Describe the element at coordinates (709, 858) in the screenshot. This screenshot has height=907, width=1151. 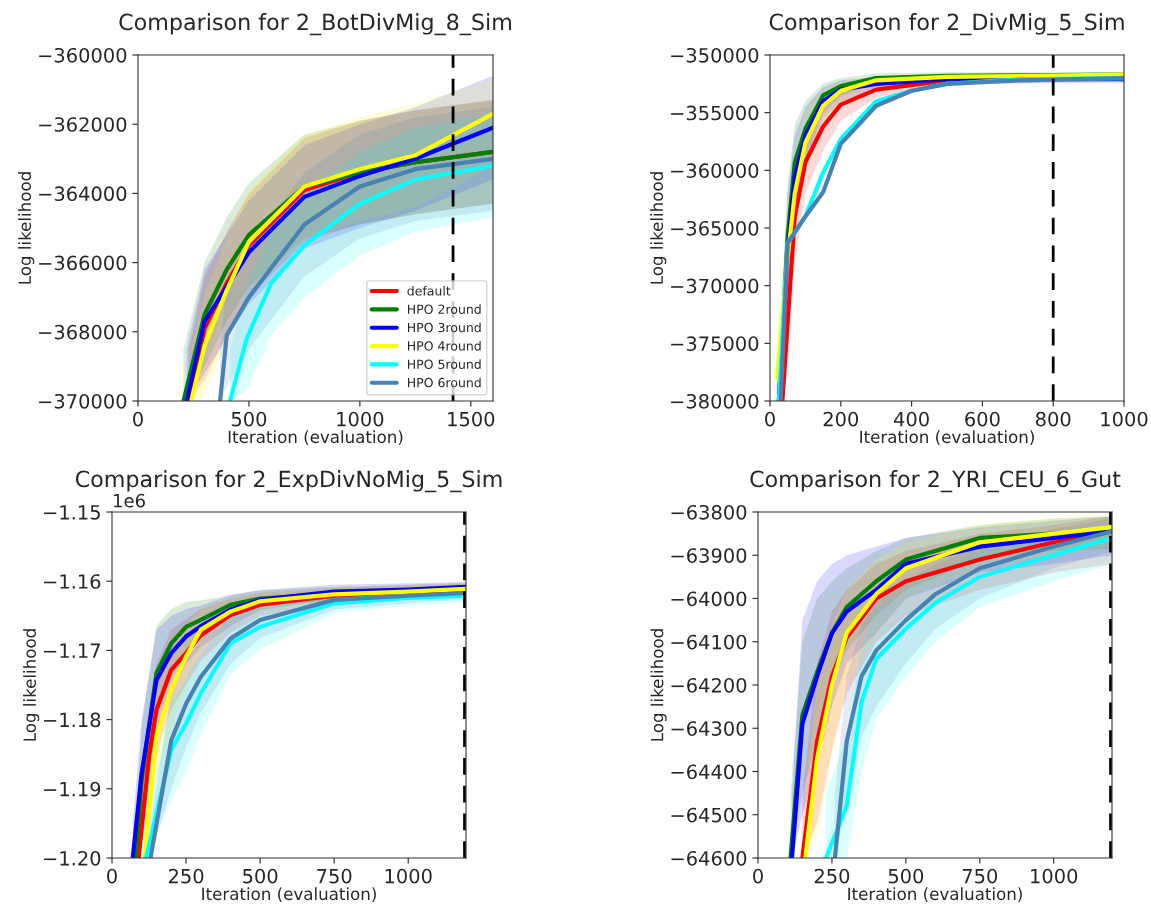
I see `y-tick-label: −64600` at that location.